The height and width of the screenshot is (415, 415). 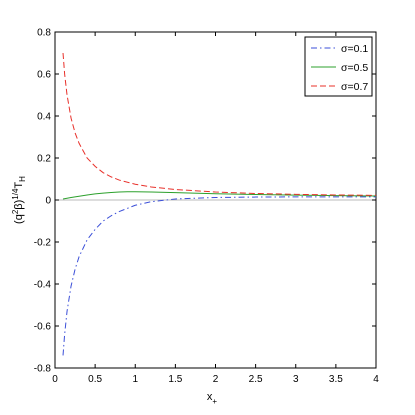 What do you see at coordinates (48, 201) in the screenshot?
I see `y-tick-label-4: 0` at bounding box center [48, 201].